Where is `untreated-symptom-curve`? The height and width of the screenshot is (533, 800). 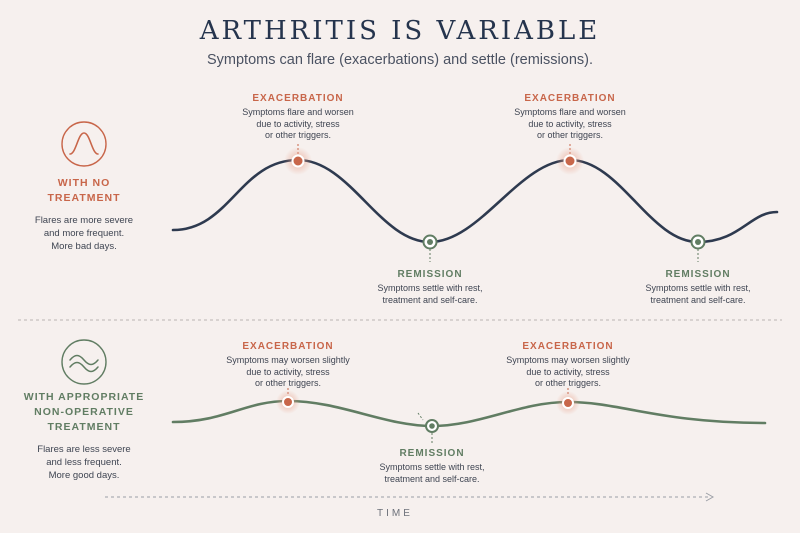 untreated-symptom-curve is located at coordinates (475, 201).